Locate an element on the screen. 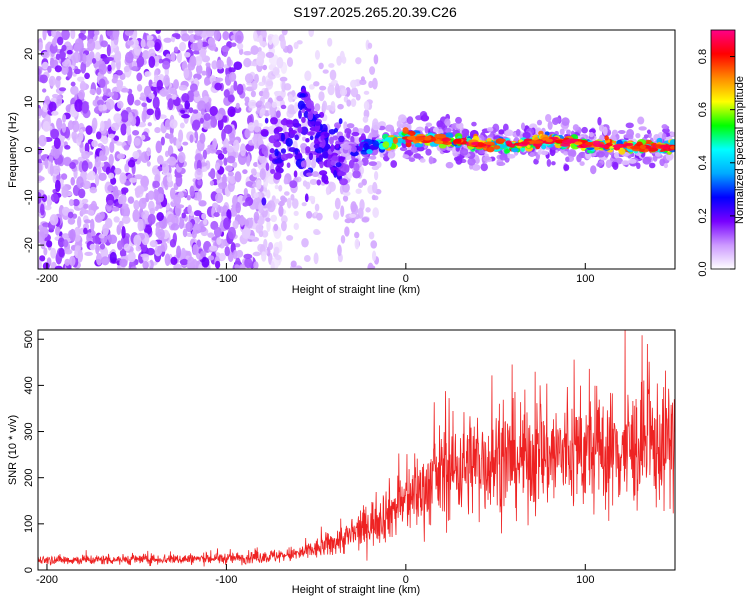 This screenshot has width=750, height=600. colorbar-label: Normalized spectral amplitude is located at coordinates (740, 150).